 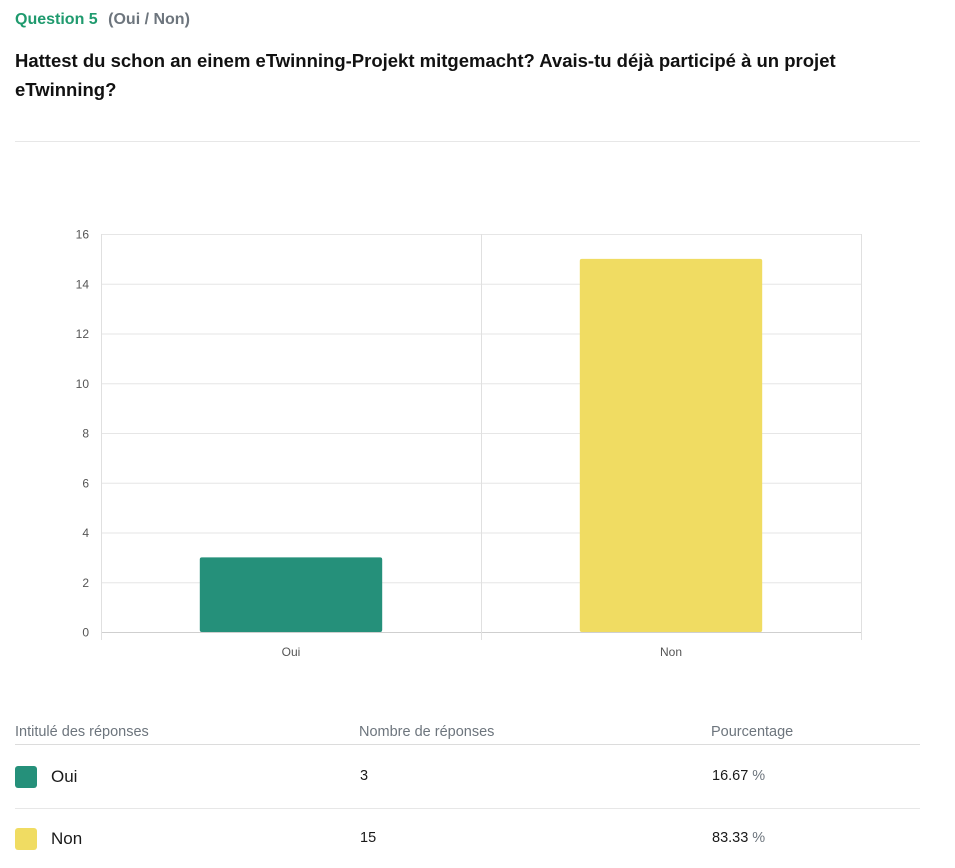 What do you see at coordinates (82, 732) in the screenshot?
I see `column-header-label: Intitulé des réponses` at bounding box center [82, 732].